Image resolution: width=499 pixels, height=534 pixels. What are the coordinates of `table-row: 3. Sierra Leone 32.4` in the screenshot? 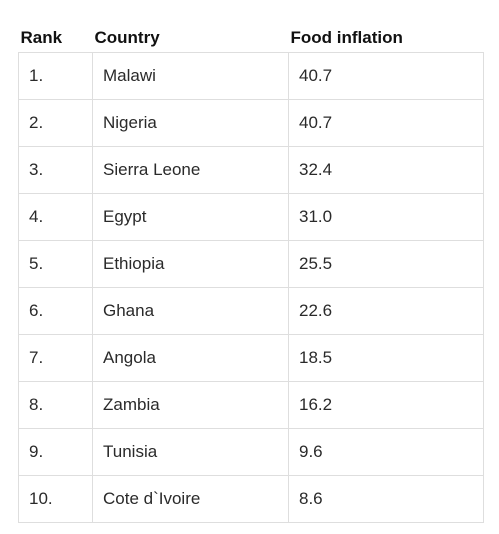 It's located at (251, 170).